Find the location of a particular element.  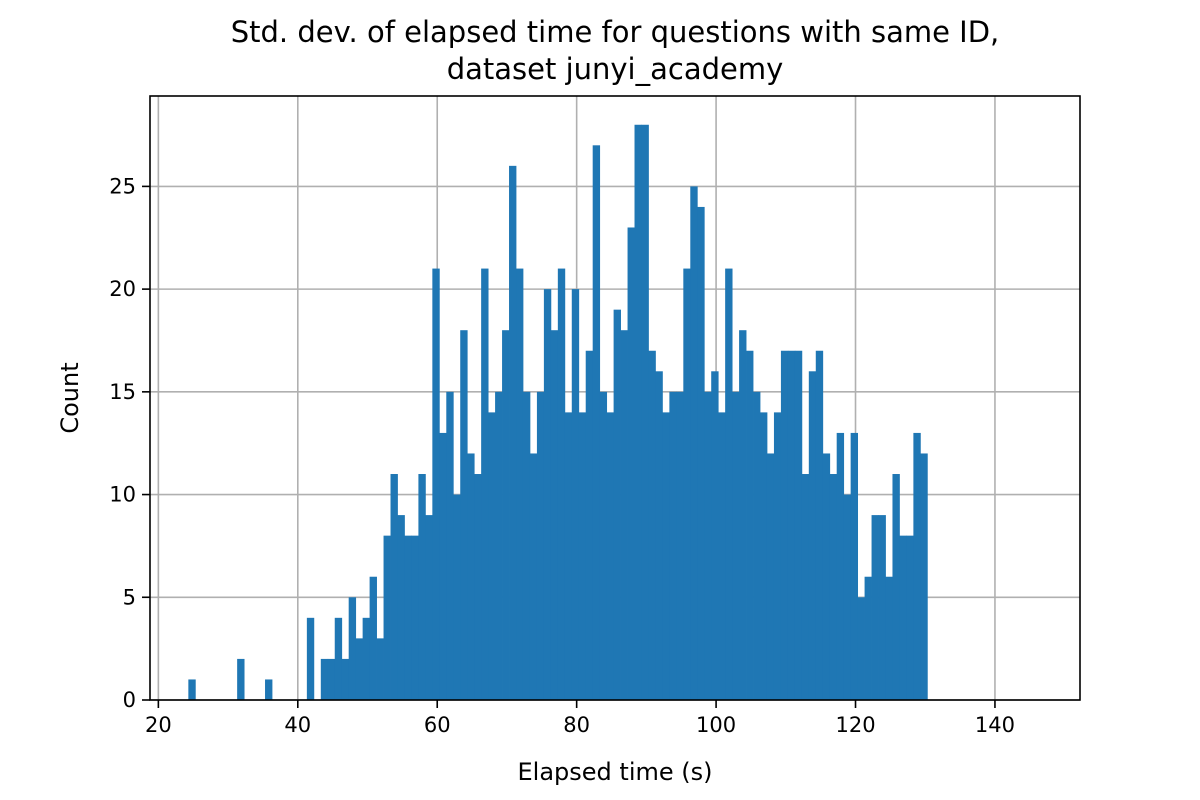

x-tick-label: 120 is located at coordinates (855, 725).